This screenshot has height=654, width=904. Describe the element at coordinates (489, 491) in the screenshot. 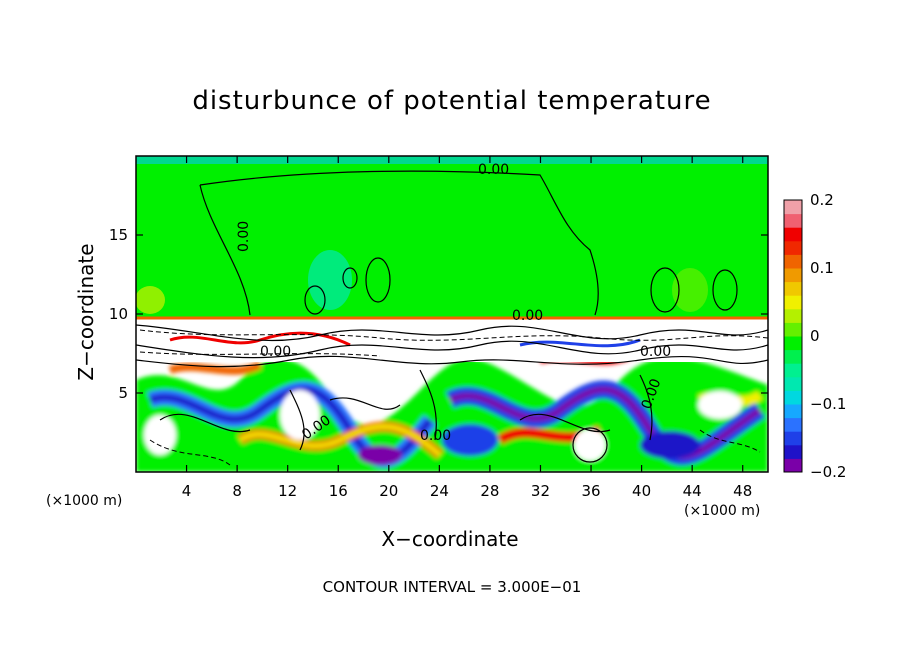

I see `x-tick-label: 28` at that location.